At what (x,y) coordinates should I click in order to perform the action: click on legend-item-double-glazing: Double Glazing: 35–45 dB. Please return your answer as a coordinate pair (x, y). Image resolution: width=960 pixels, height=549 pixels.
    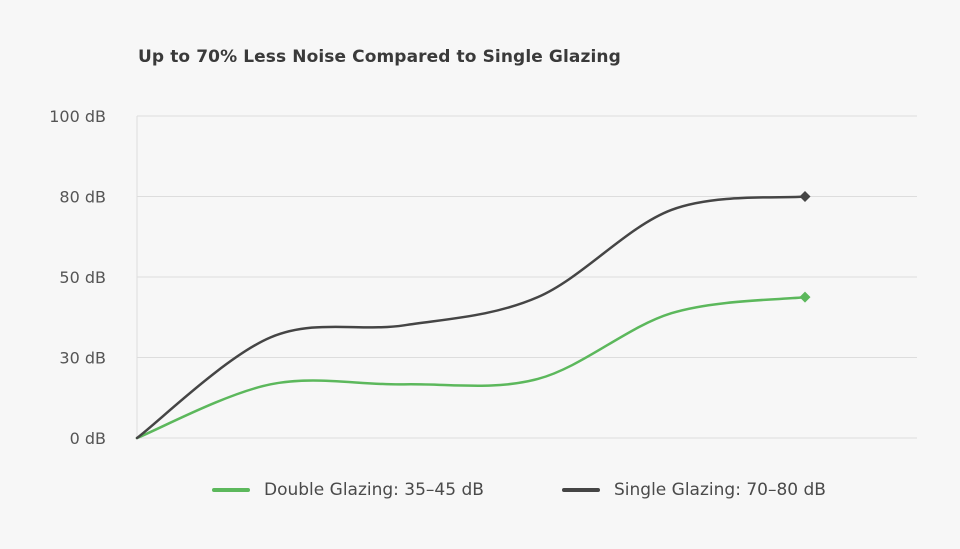
    Looking at the image, I should click on (348, 490).